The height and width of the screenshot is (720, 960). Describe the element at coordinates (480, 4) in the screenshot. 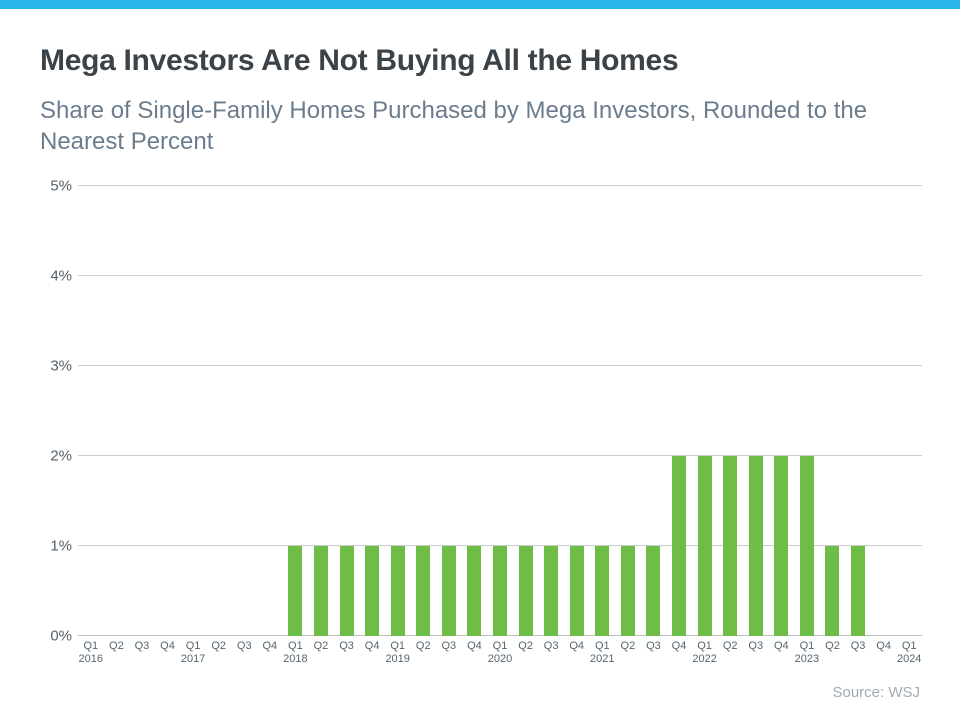

I see `top-accent-bar` at that location.